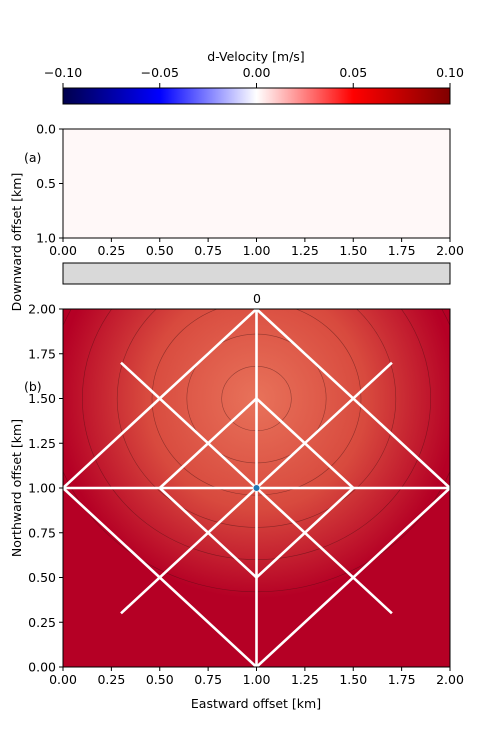 This screenshot has height=750, width=500. What do you see at coordinates (256, 703) in the screenshot?
I see `panel-b-xlabel: Eastward offset [km]` at bounding box center [256, 703].